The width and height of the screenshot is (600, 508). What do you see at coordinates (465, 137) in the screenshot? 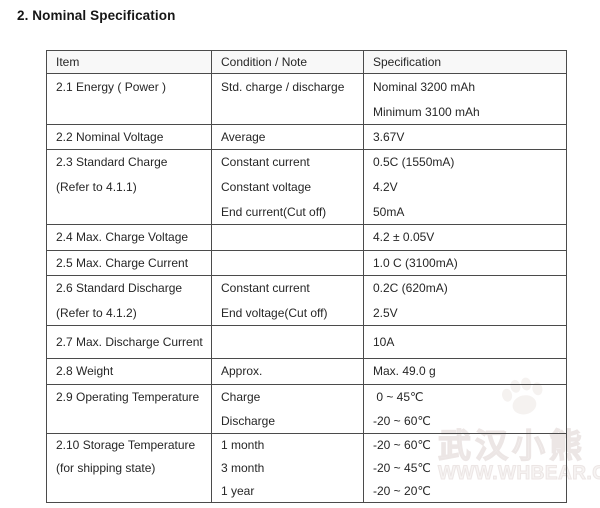
I see `spec-cell: 3.67V` at bounding box center [465, 137].